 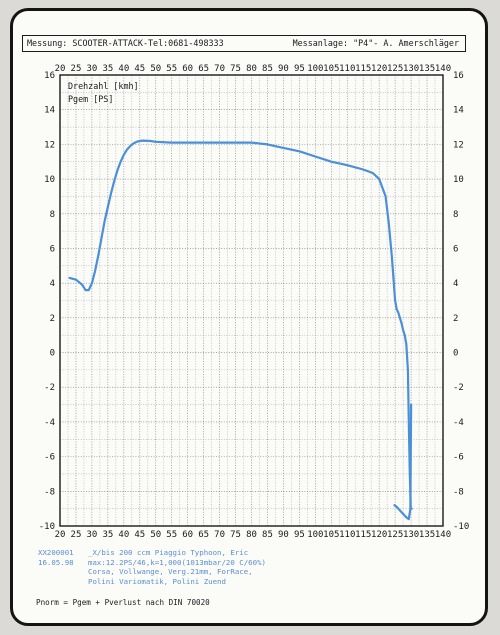 I want to click on x-tick-label-bottom: 115, so click(x=363, y=535).